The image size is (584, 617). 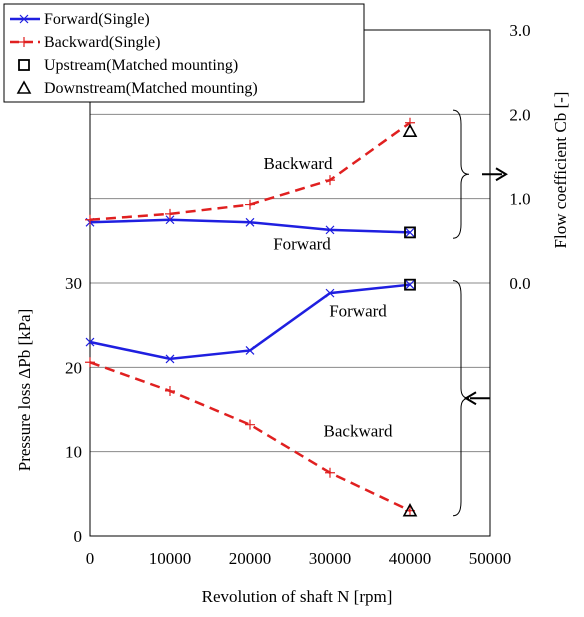 What do you see at coordinates (461, 174) in the screenshot?
I see `brace-flow-coefficient` at bounding box center [461, 174].